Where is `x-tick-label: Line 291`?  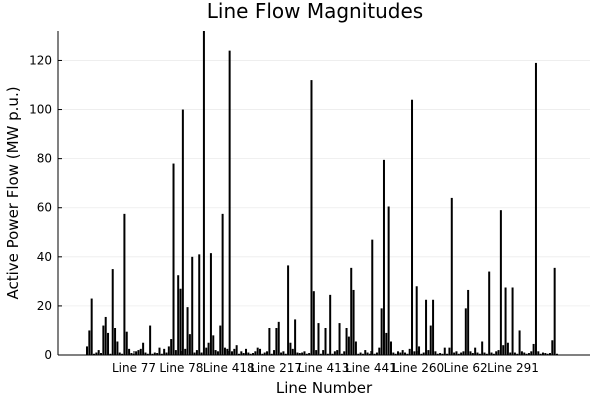 x-tick-label: Line 291 is located at coordinates (513, 368).